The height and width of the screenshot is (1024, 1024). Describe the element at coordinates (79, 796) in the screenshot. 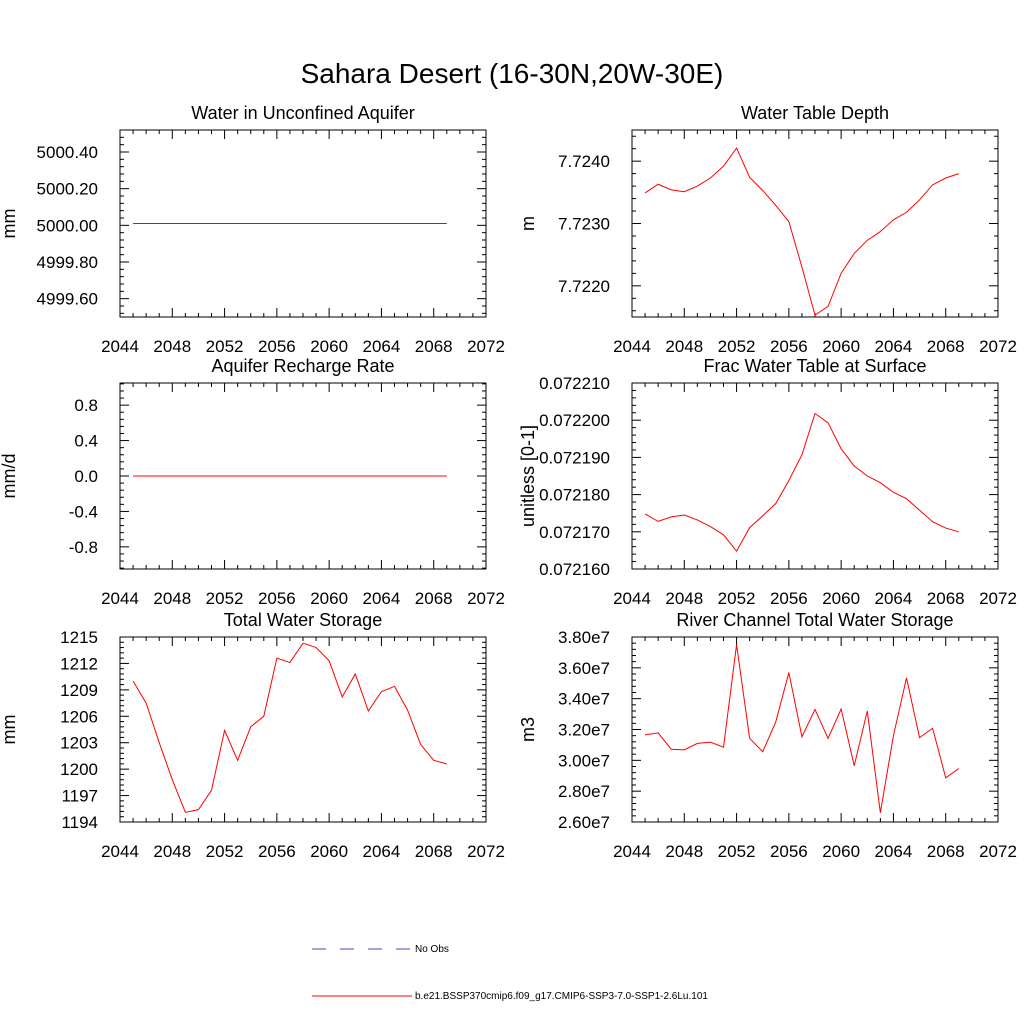

I see `y-tick-label: 1197` at that location.